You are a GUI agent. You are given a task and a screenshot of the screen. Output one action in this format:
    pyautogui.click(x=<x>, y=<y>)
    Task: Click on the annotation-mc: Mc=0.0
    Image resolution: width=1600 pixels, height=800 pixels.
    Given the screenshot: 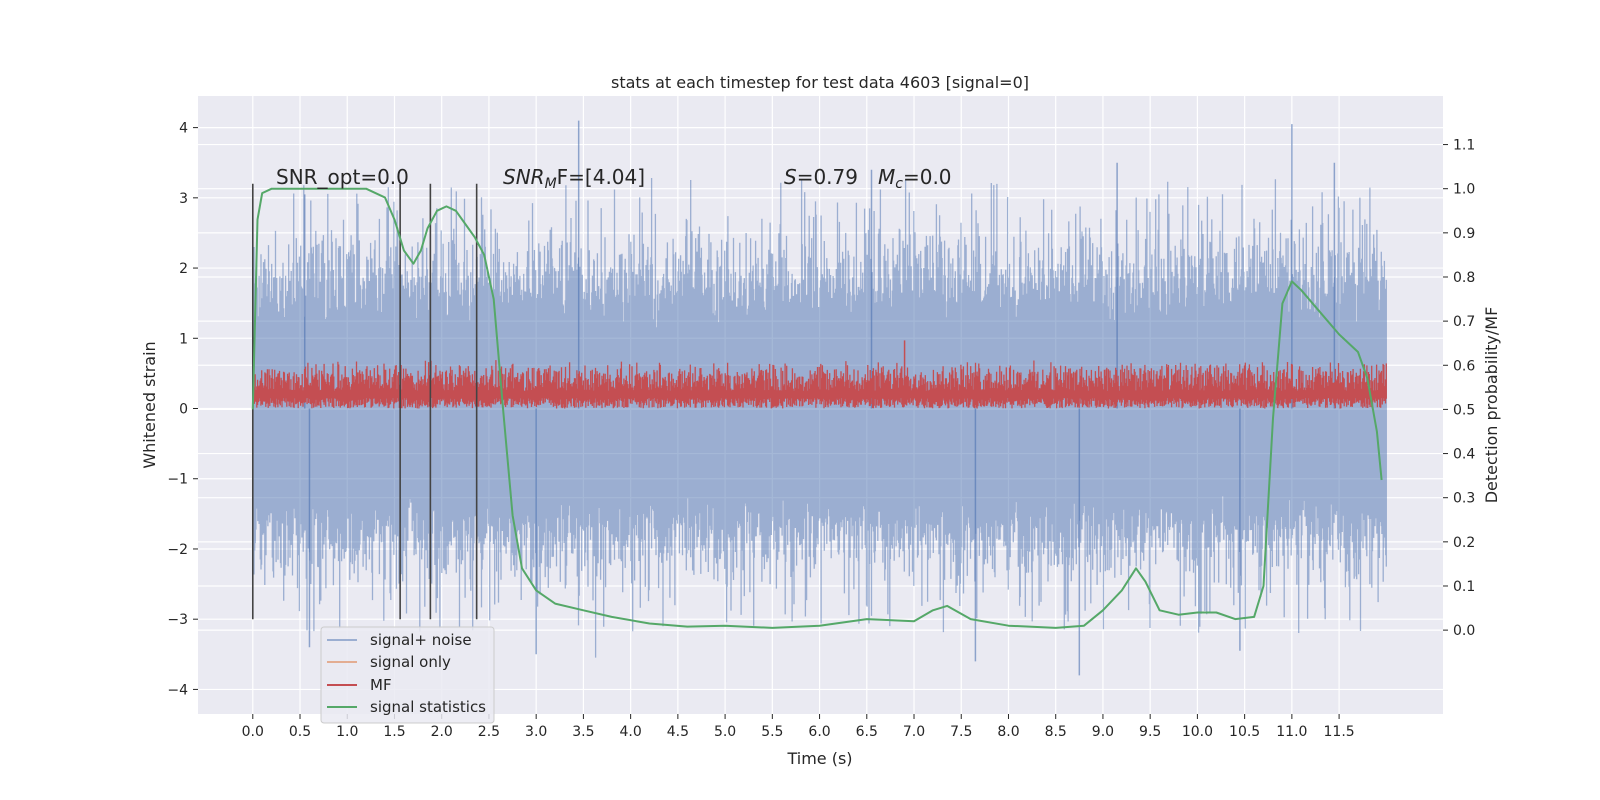 What is the action you would take?
    pyautogui.click(x=915, y=178)
    